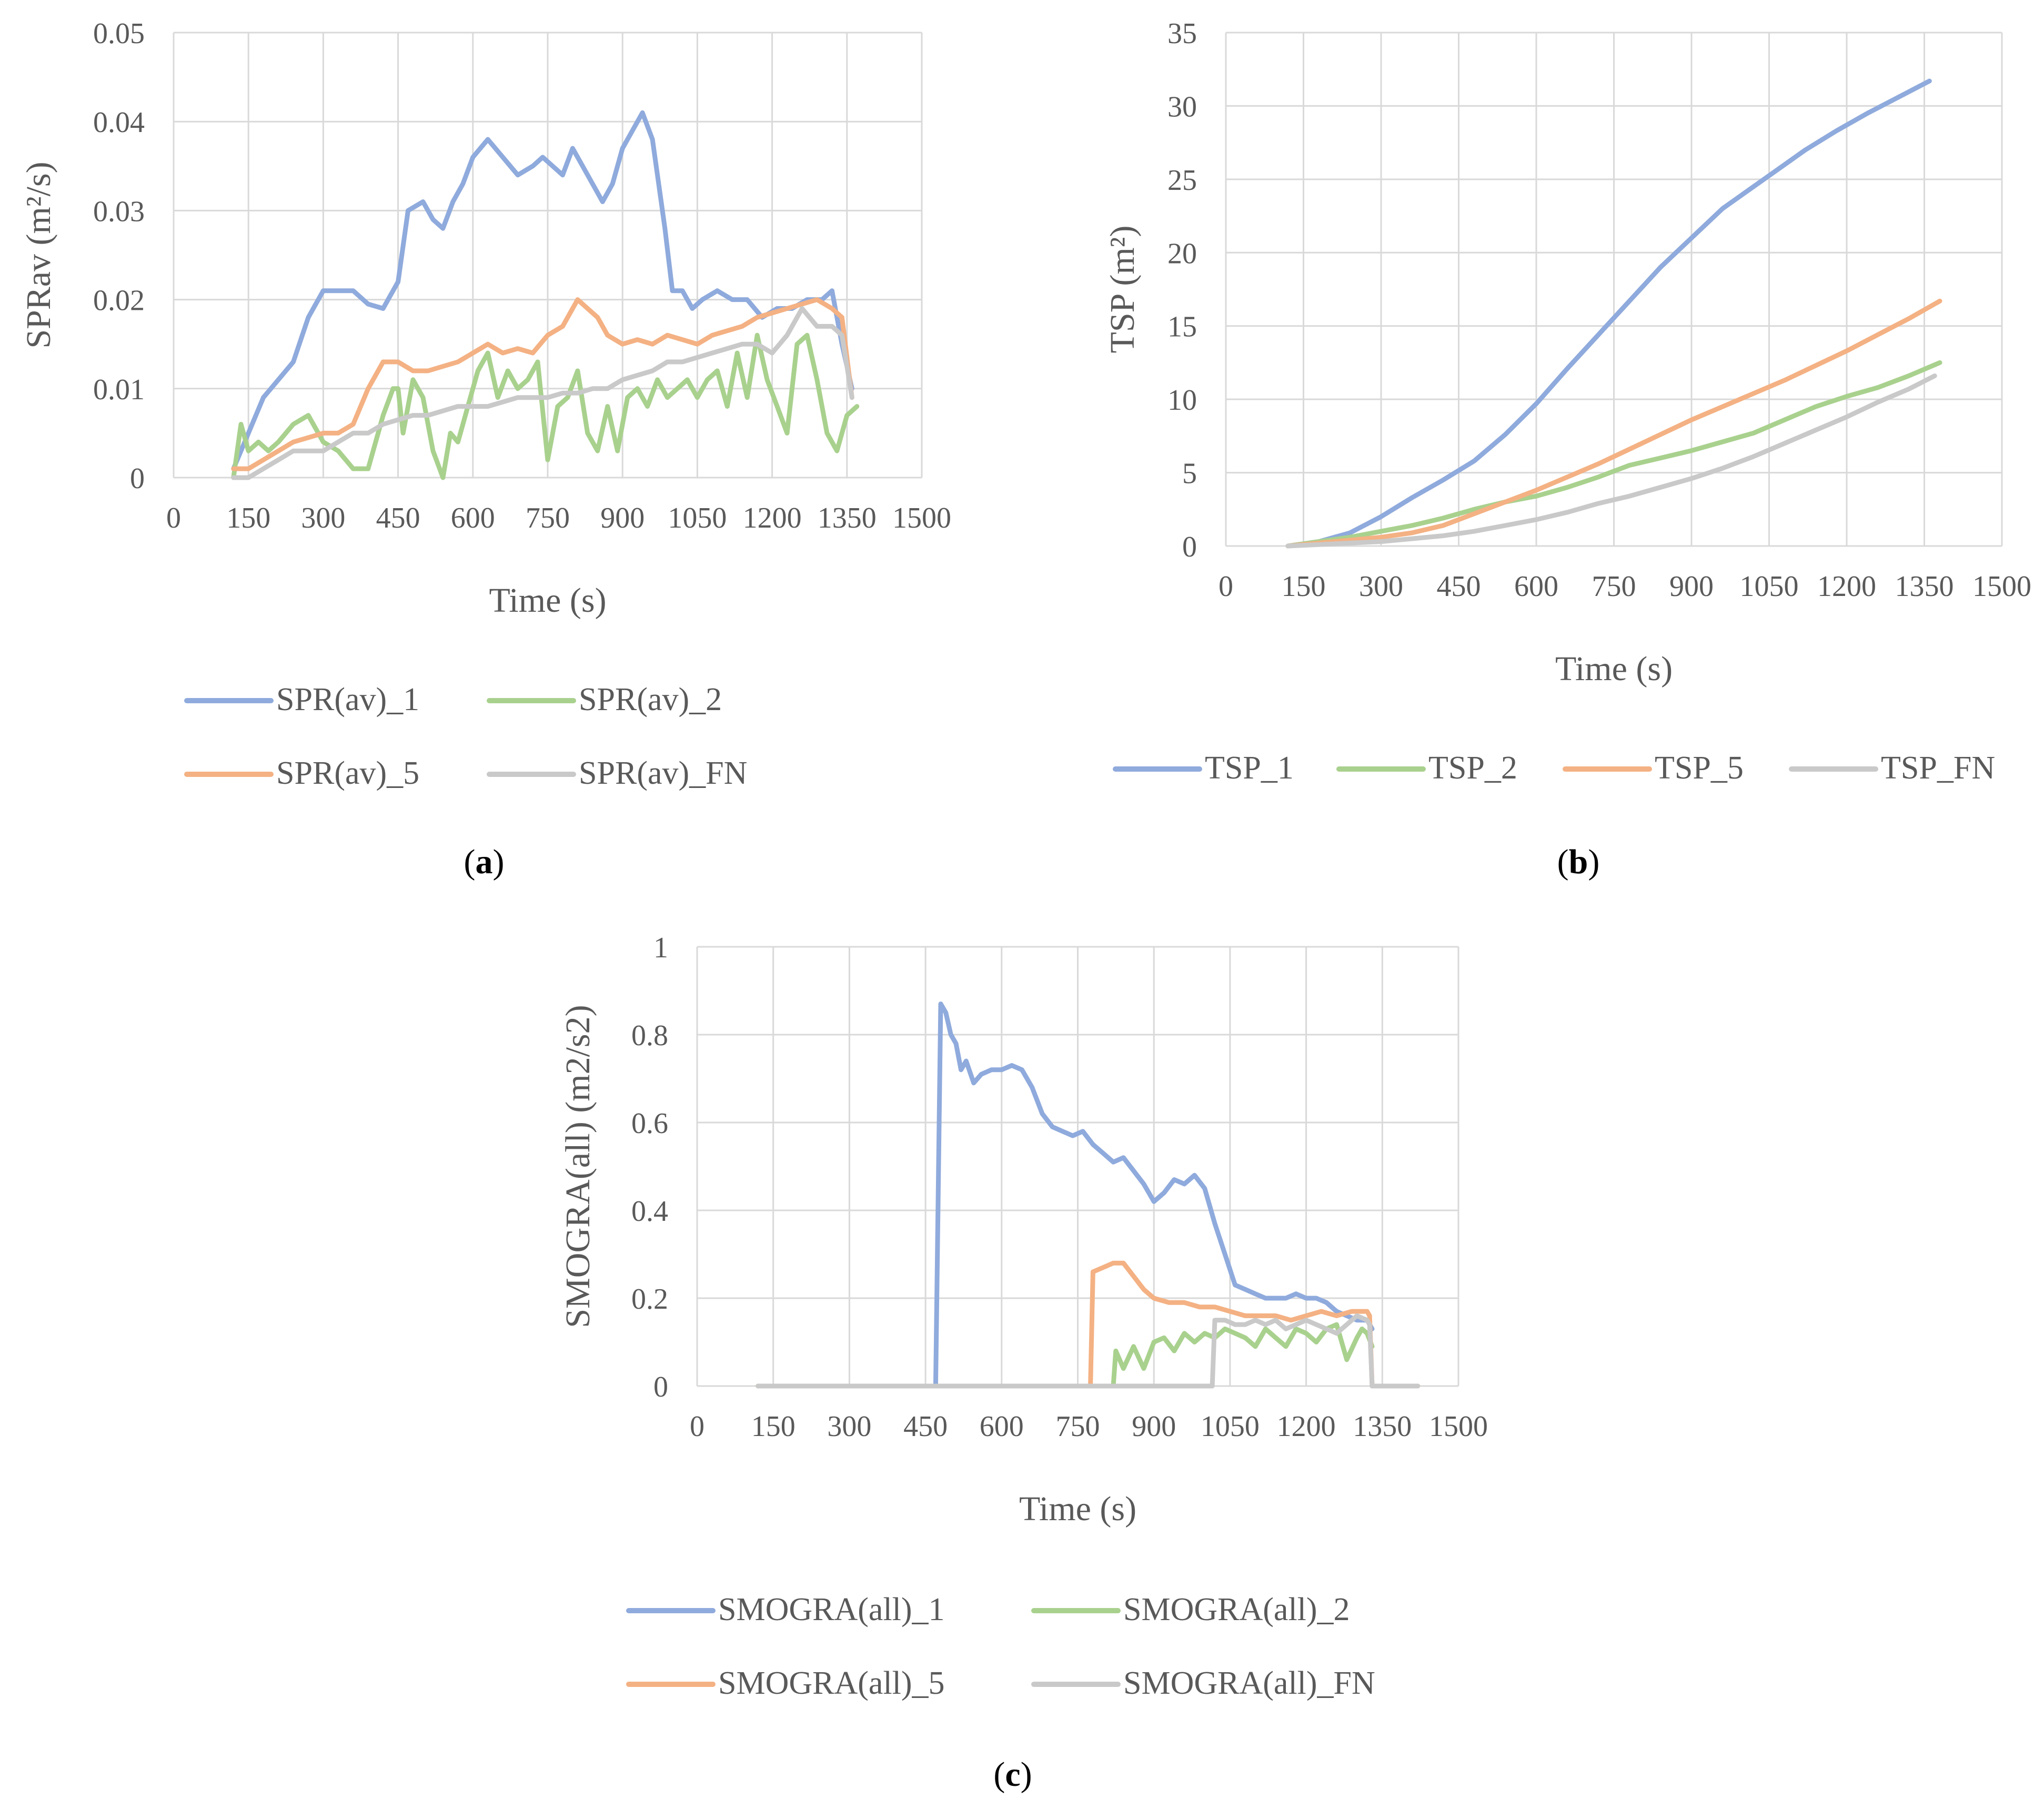  Describe the element at coordinates (578, 1166) in the screenshot. I see `y-axis-title: SMOGRA(all) (m2/s2)` at that location.